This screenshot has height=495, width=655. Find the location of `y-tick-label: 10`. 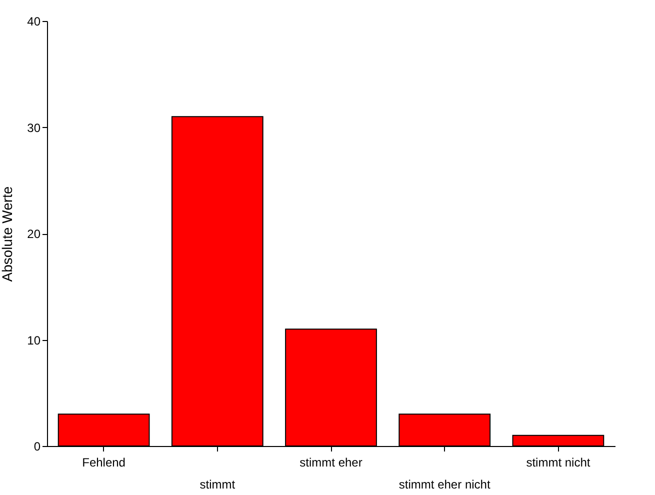

y-tick-label: 10 is located at coordinates (34, 340).